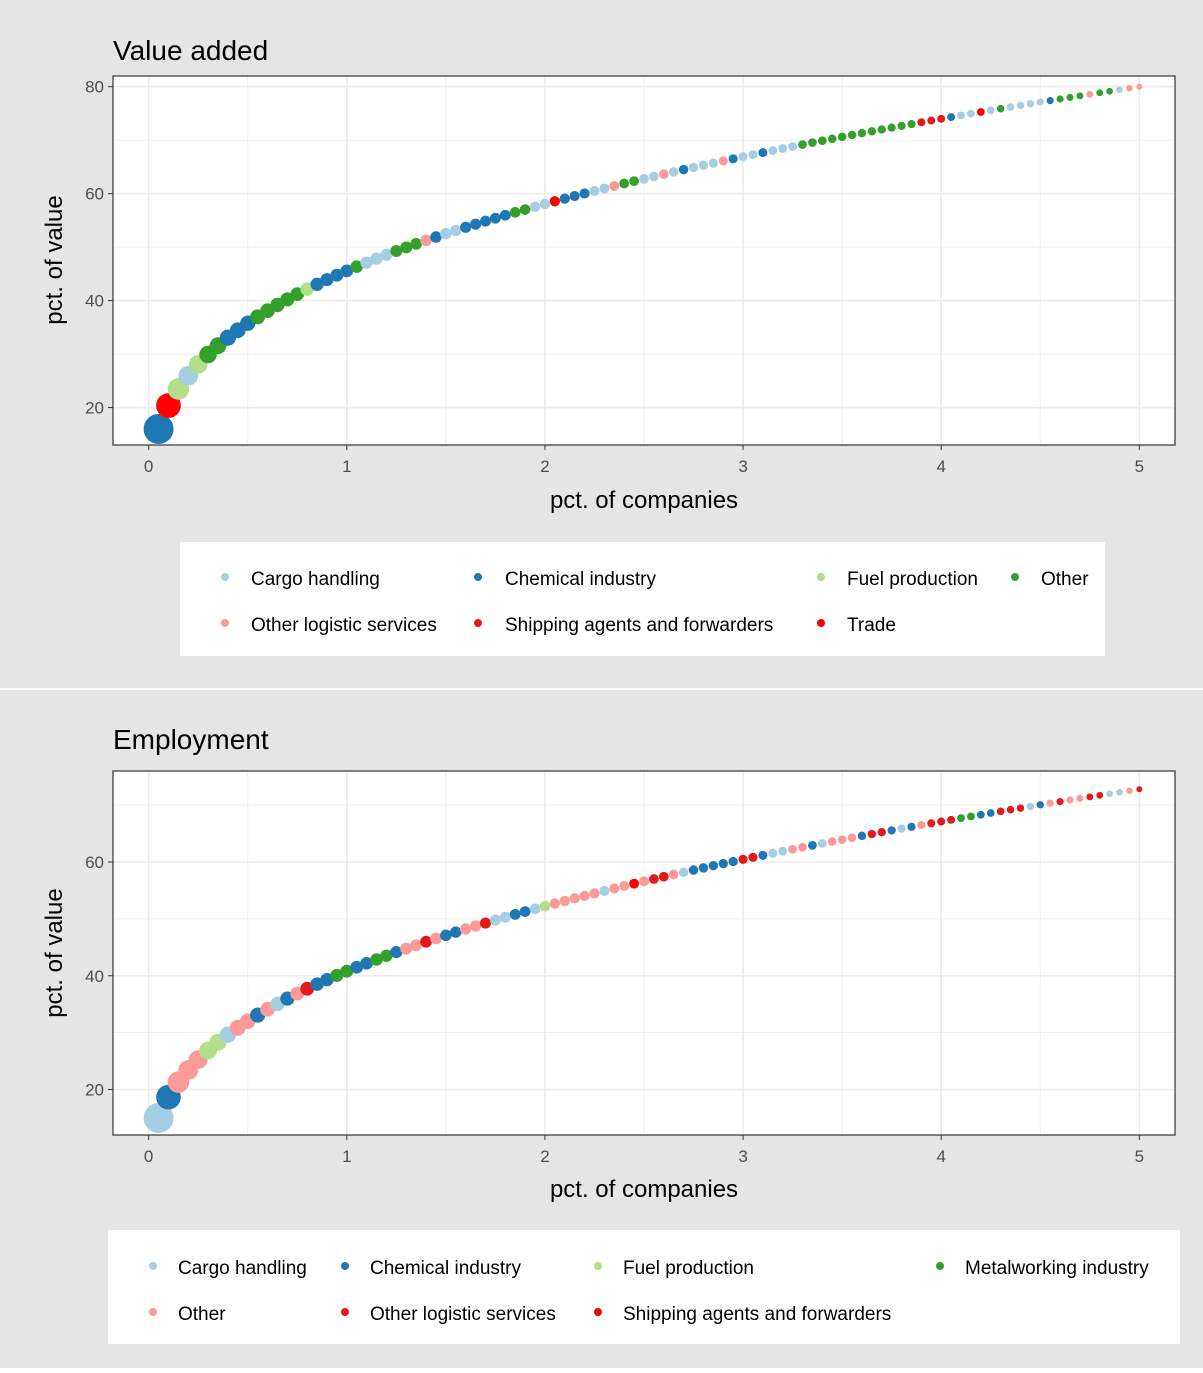 The height and width of the screenshot is (1373, 1203). Describe the element at coordinates (94, 862) in the screenshot. I see `y-tick-label: 60` at that location.